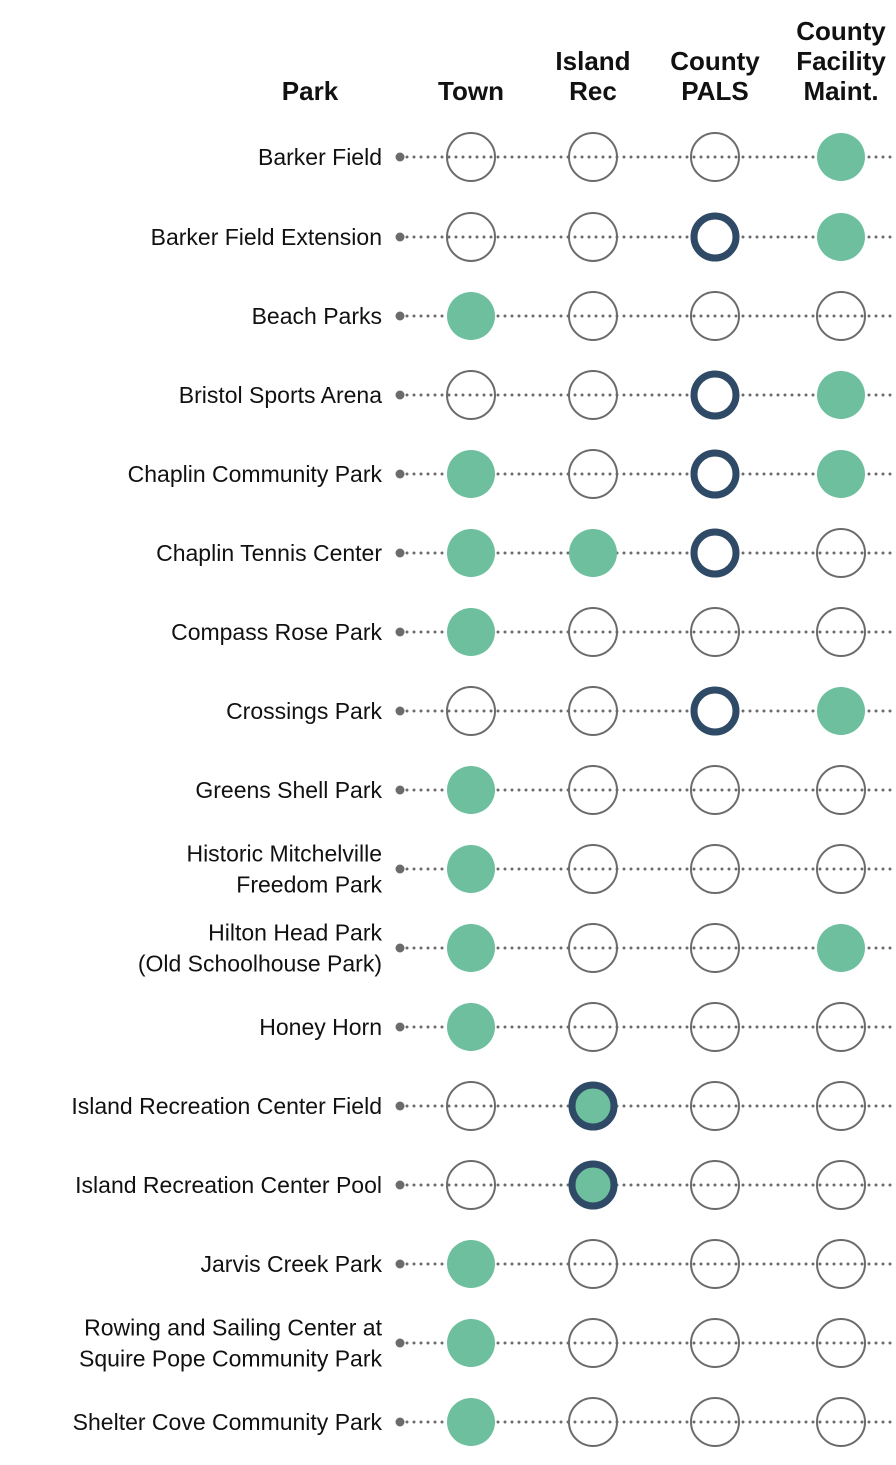  I want to click on park-name-line: Compass Rose Park, so click(276, 632).